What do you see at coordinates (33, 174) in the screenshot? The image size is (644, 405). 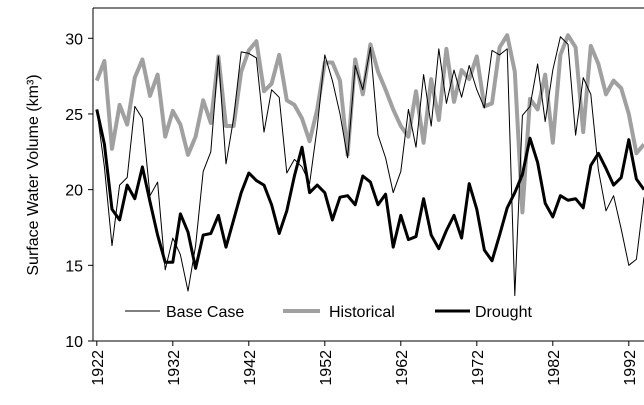 I see `y-axis-label: Surface Water Volume (km³)` at bounding box center [33, 174].